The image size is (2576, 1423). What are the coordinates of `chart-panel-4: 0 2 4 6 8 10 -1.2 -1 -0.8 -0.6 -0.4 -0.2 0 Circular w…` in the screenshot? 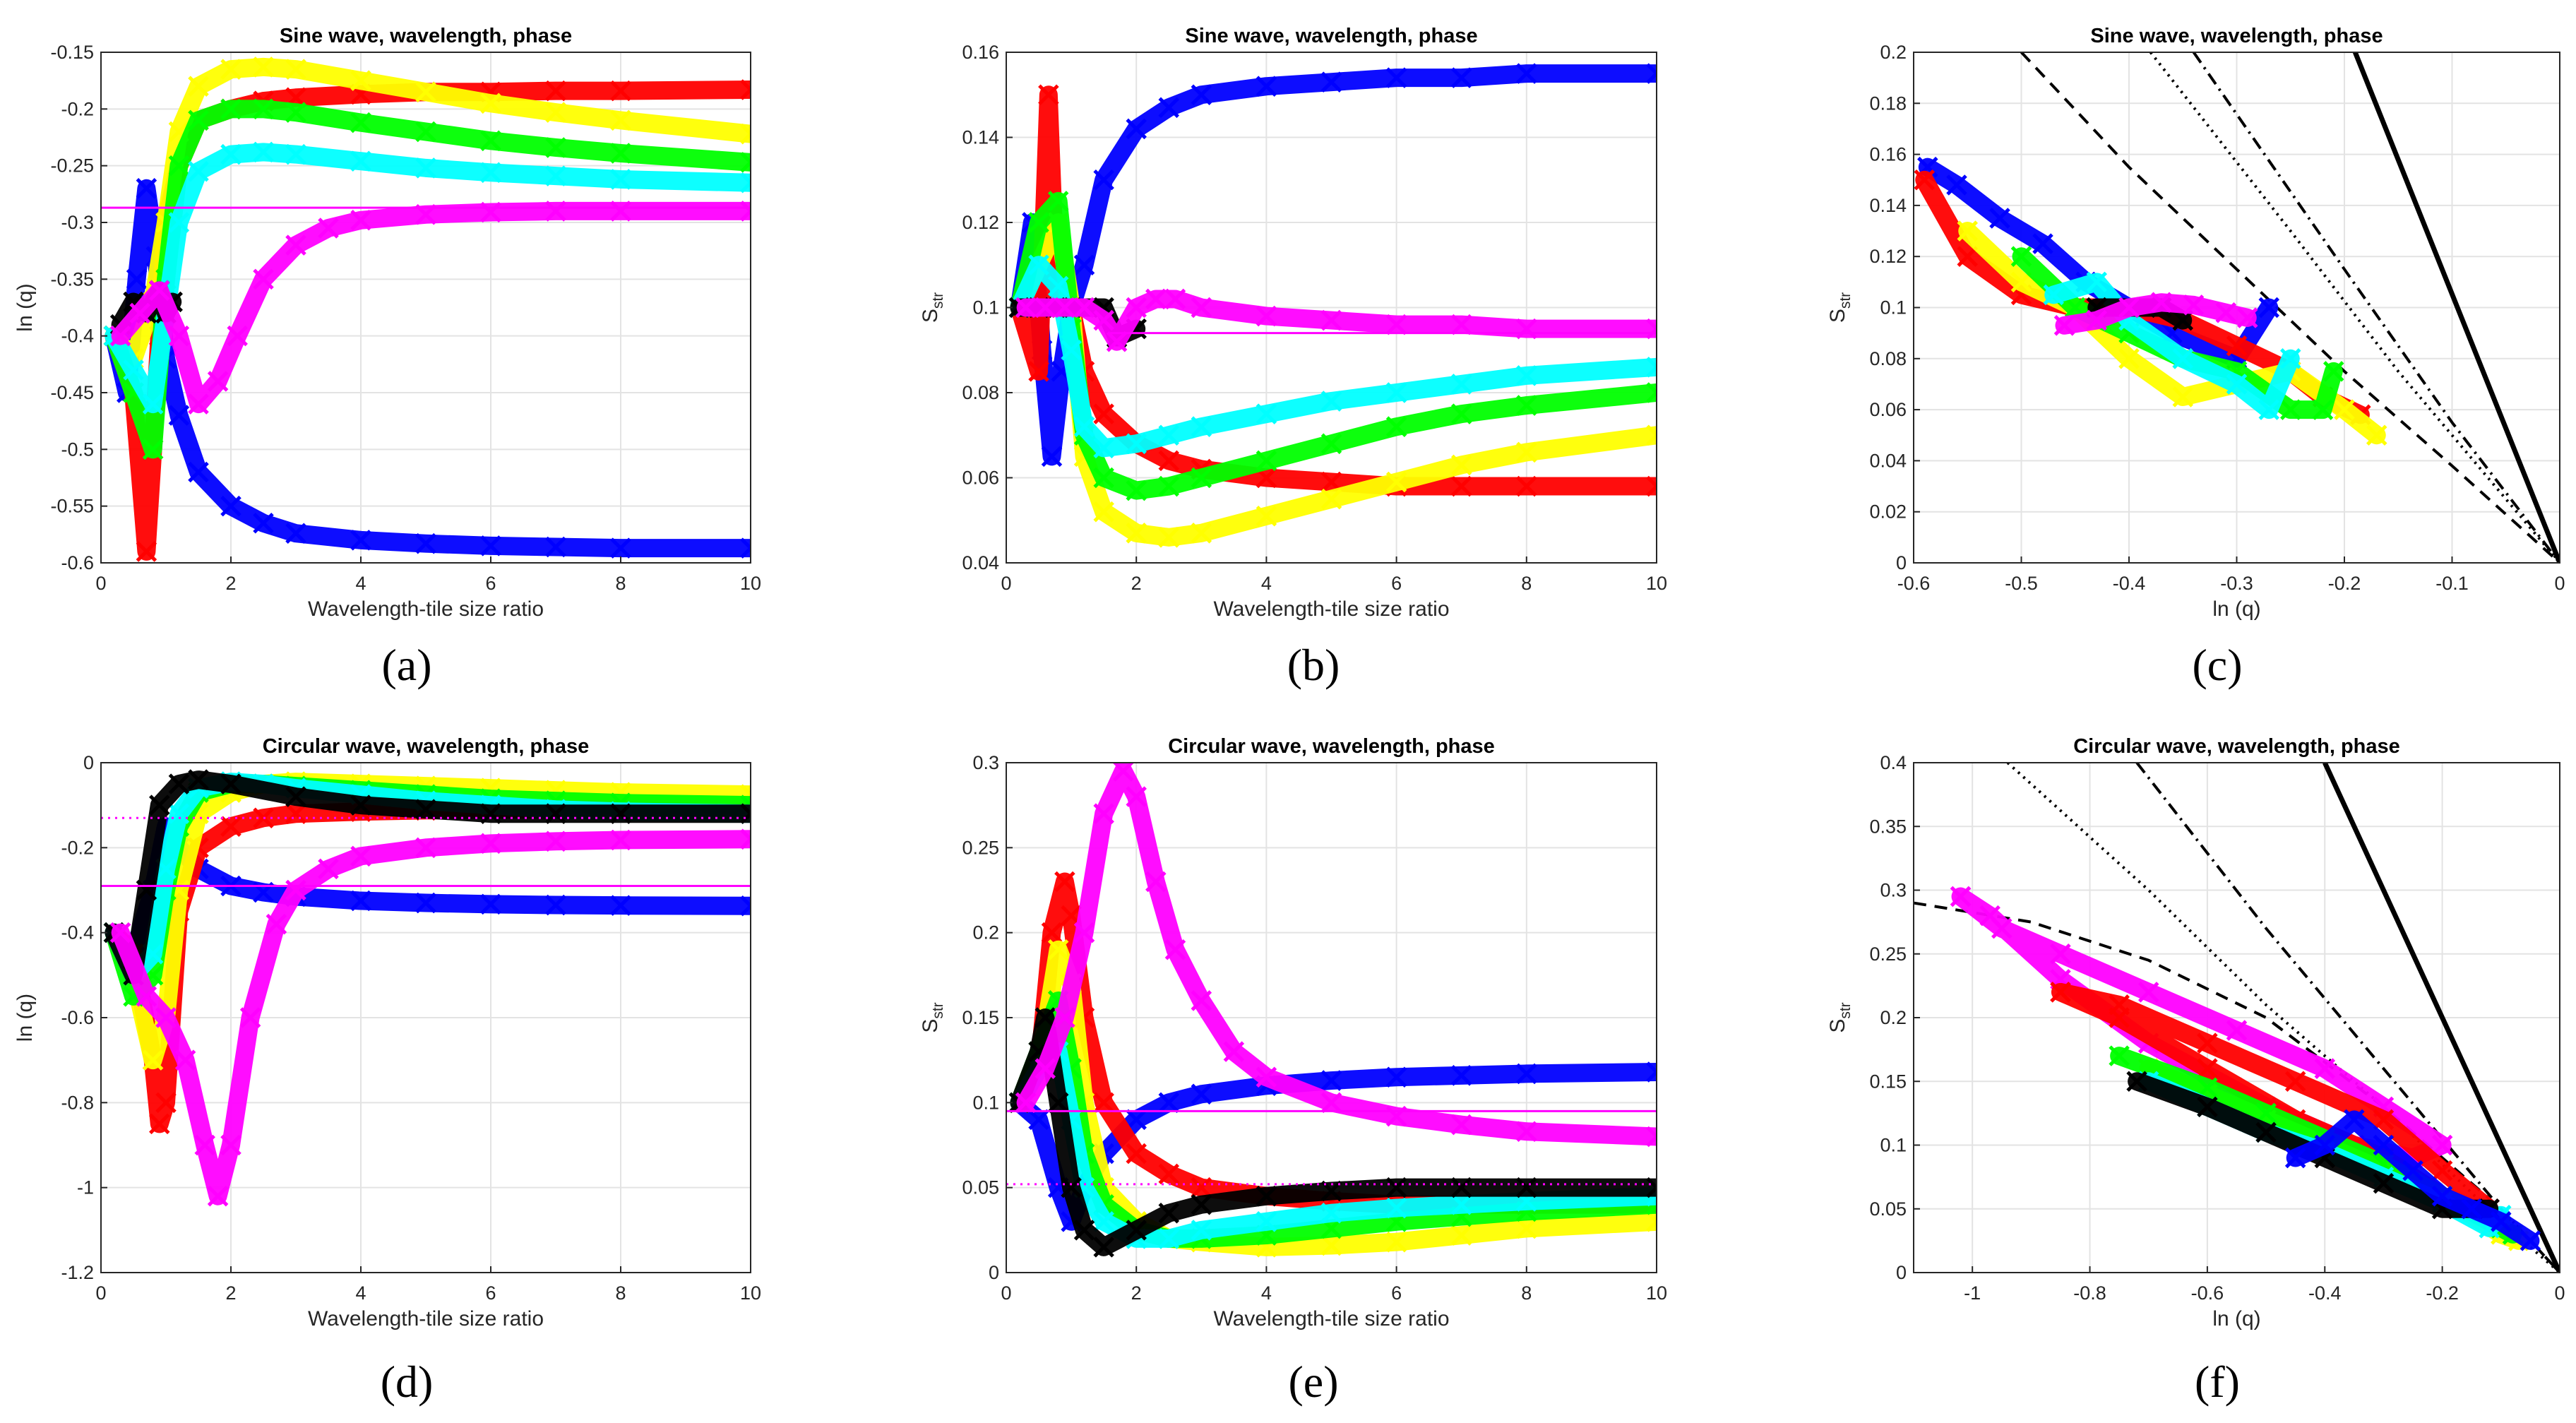 It's located at (387, 1032).